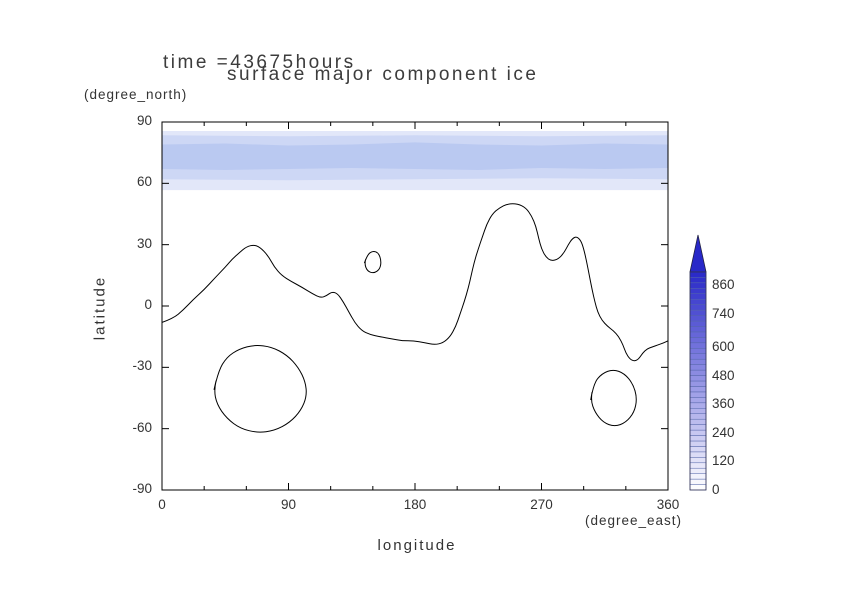 The image size is (842, 595). I want to click on x-tick-label: 0, so click(162, 504).